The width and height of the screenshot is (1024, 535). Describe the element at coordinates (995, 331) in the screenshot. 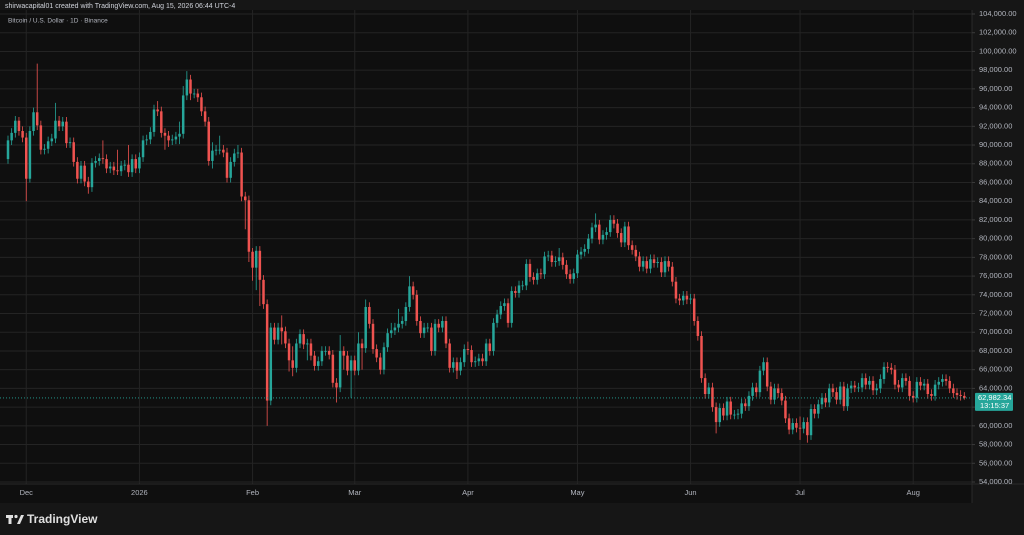

I see `y-tick-label: 70,000.00` at that location.